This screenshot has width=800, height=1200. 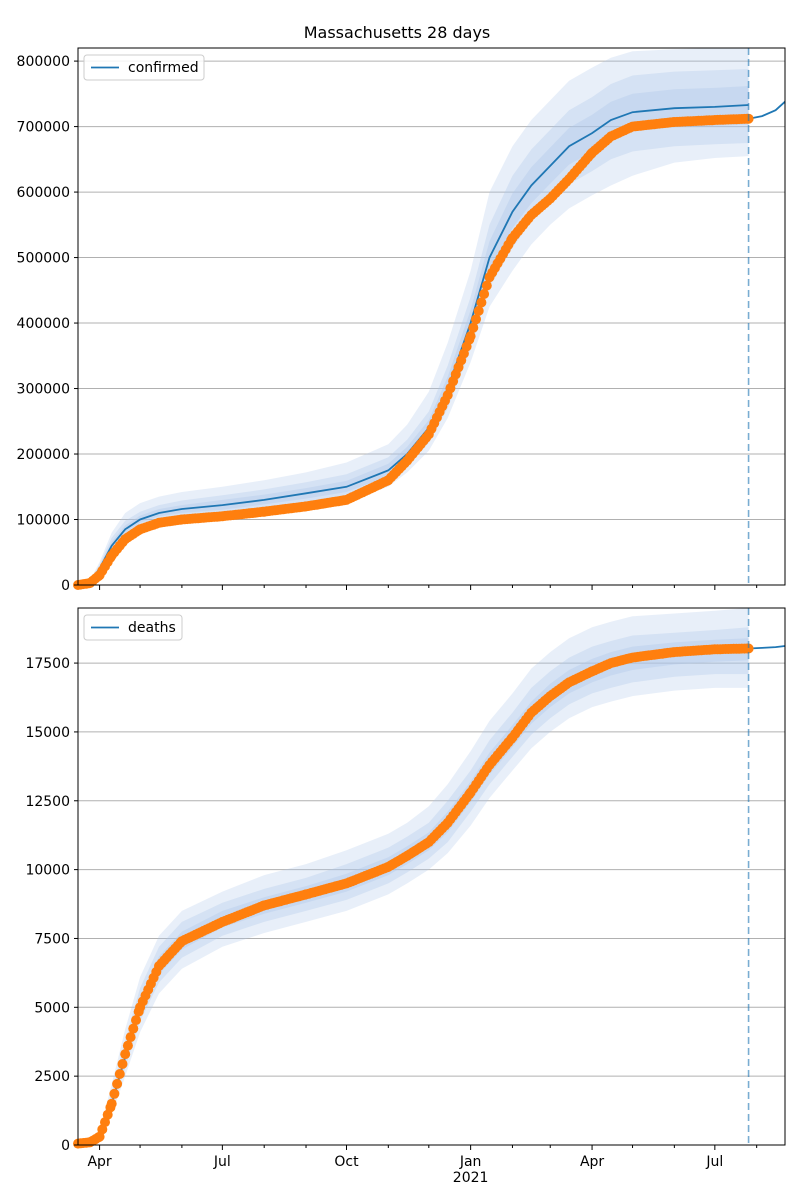 I want to click on confirmed-ytick-label: 800000, so click(x=43, y=62).